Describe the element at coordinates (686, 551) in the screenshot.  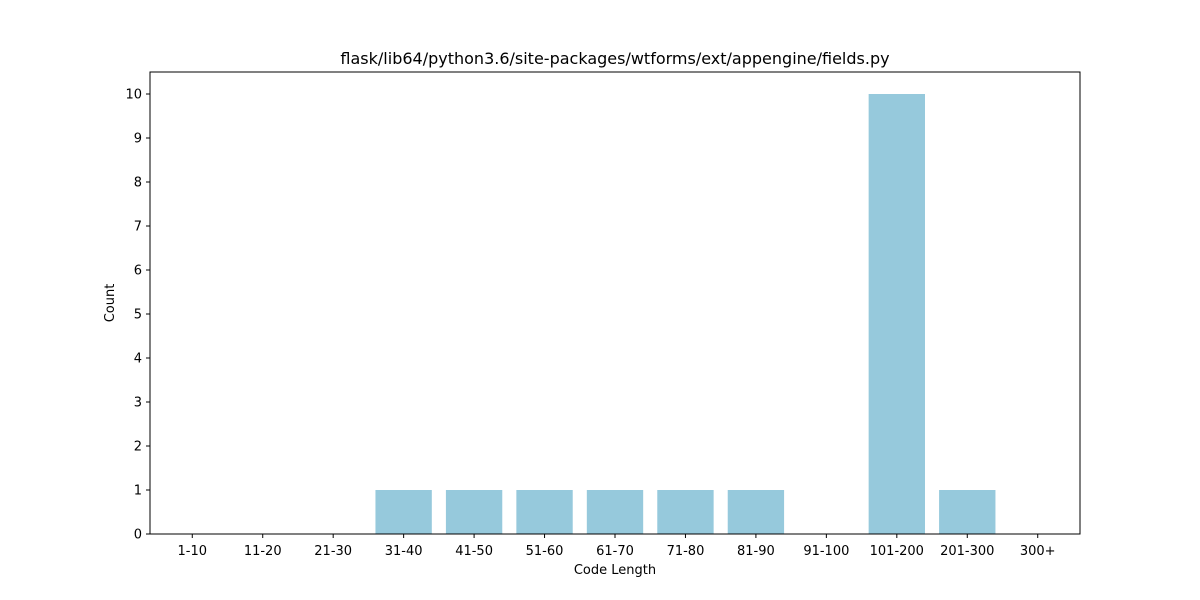
I see `x-tick-label: 71-80` at that location.